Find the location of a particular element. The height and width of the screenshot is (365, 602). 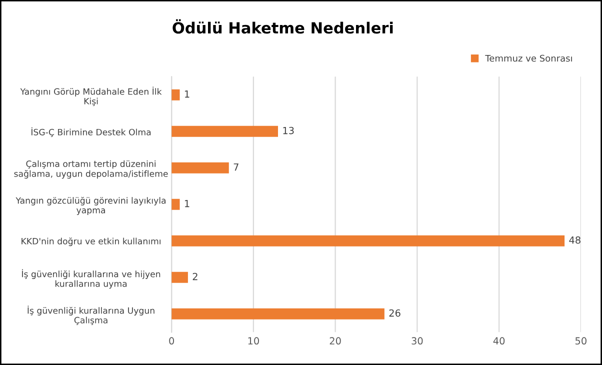

y-tick-label: KKD'nin doğru ve etkin kullanımı is located at coordinates (91, 242).